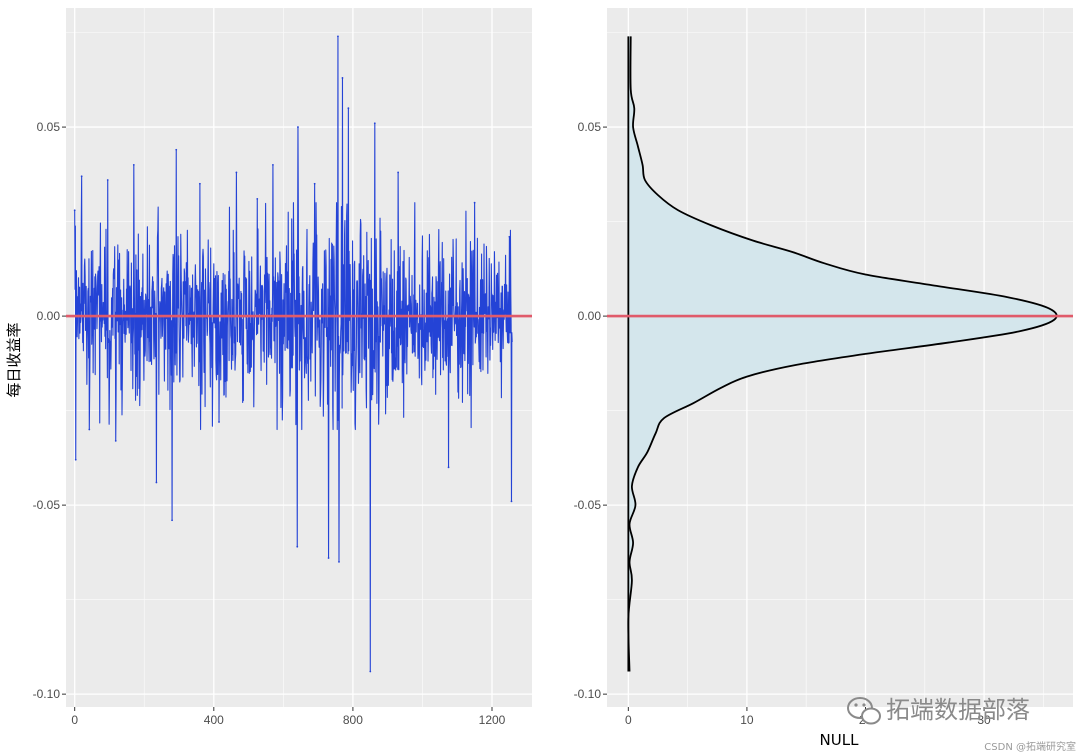  What do you see at coordinates (492, 720) in the screenshot?
I see `x-tick-label: 1200` at bounding box center [492, 720].